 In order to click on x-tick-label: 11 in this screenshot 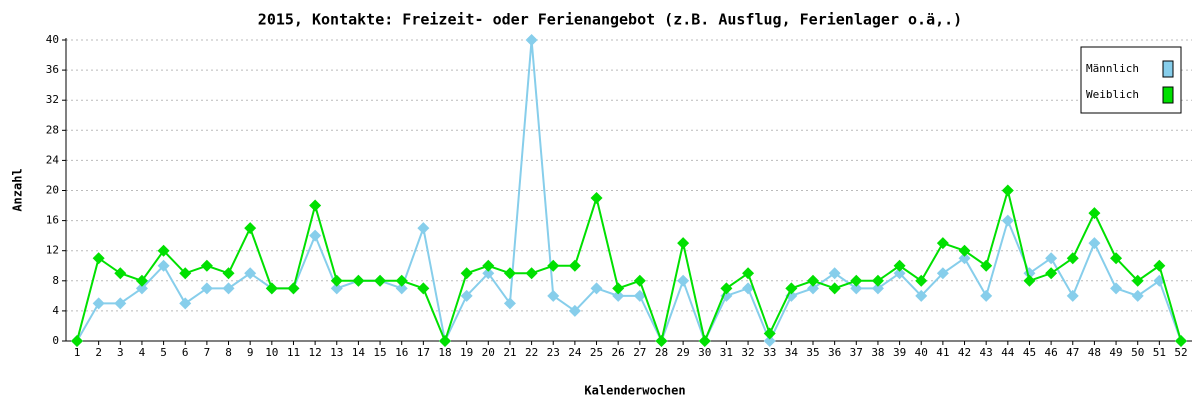, I will do `click(293, 352)`.